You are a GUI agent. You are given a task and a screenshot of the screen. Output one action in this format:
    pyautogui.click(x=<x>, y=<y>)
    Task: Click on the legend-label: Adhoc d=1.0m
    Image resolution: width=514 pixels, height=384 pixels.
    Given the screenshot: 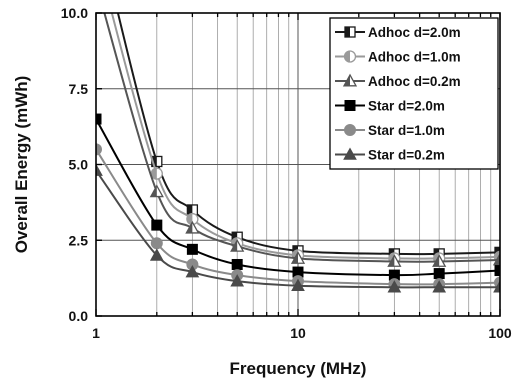 What is the action you would take?
    pyautogui.click(x=414, y=57)
    